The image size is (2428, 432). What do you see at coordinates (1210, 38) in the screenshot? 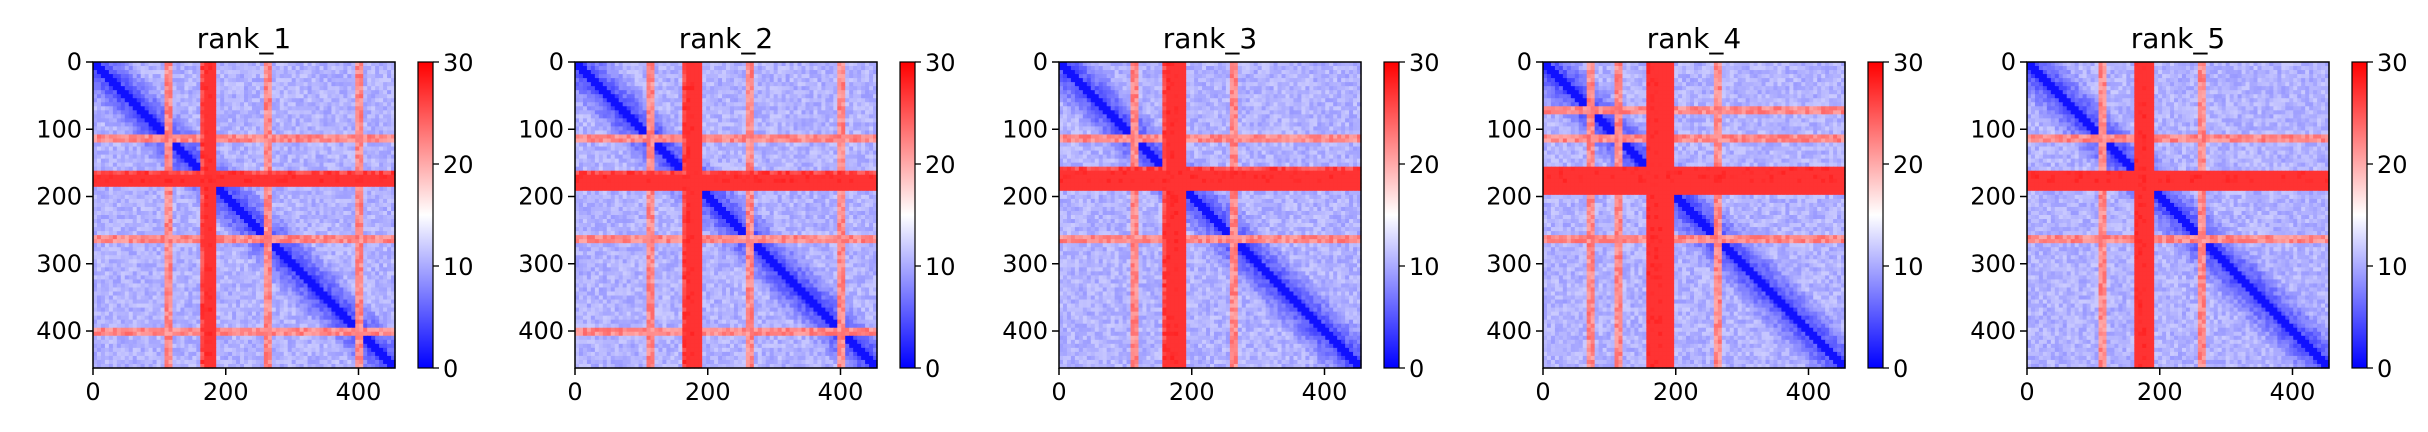
I see `chart-title: rank_3` at bounding box center [1210, 38].